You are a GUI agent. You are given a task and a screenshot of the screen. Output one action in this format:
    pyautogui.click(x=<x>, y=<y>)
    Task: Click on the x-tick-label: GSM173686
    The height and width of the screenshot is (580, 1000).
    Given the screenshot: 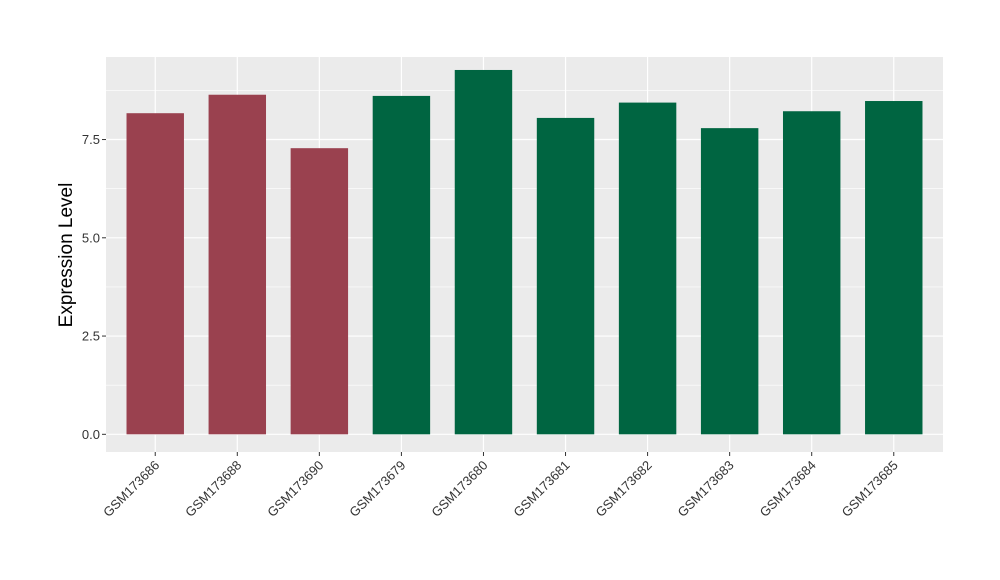 What is the action you would take?
    pyautogui.click(x=131, y=489)
    